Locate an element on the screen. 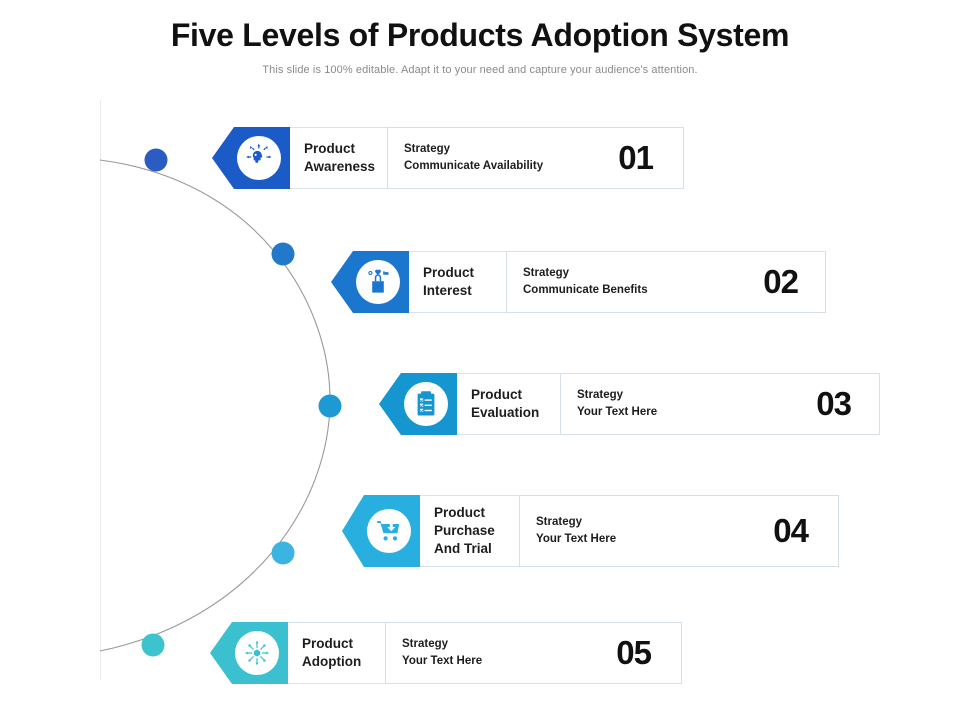 The image size is (960, 720). level-number-4: 04 is located at coordinates (791, 530).